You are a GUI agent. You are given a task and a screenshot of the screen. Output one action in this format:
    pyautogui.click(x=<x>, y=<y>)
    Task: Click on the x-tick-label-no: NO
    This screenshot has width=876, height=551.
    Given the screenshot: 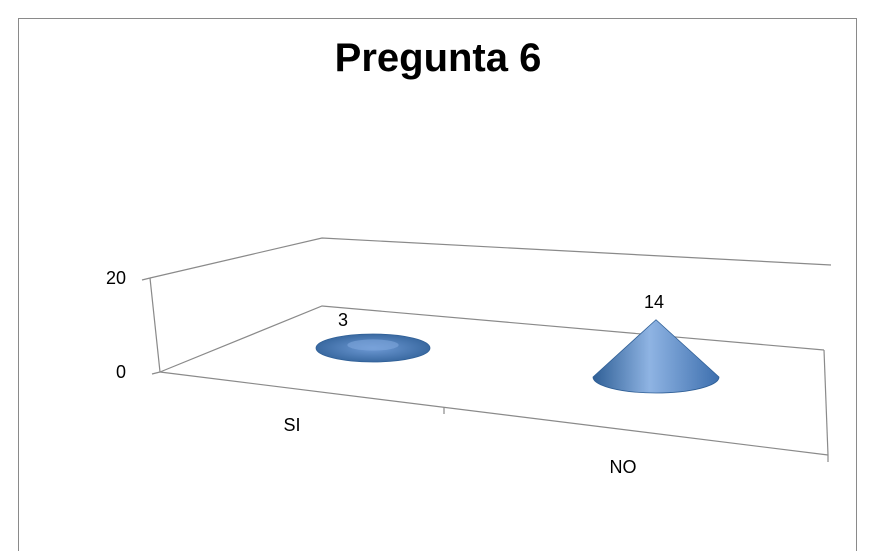 What is the action you would take?
    pyautogui.click(x=623, y=467)
    